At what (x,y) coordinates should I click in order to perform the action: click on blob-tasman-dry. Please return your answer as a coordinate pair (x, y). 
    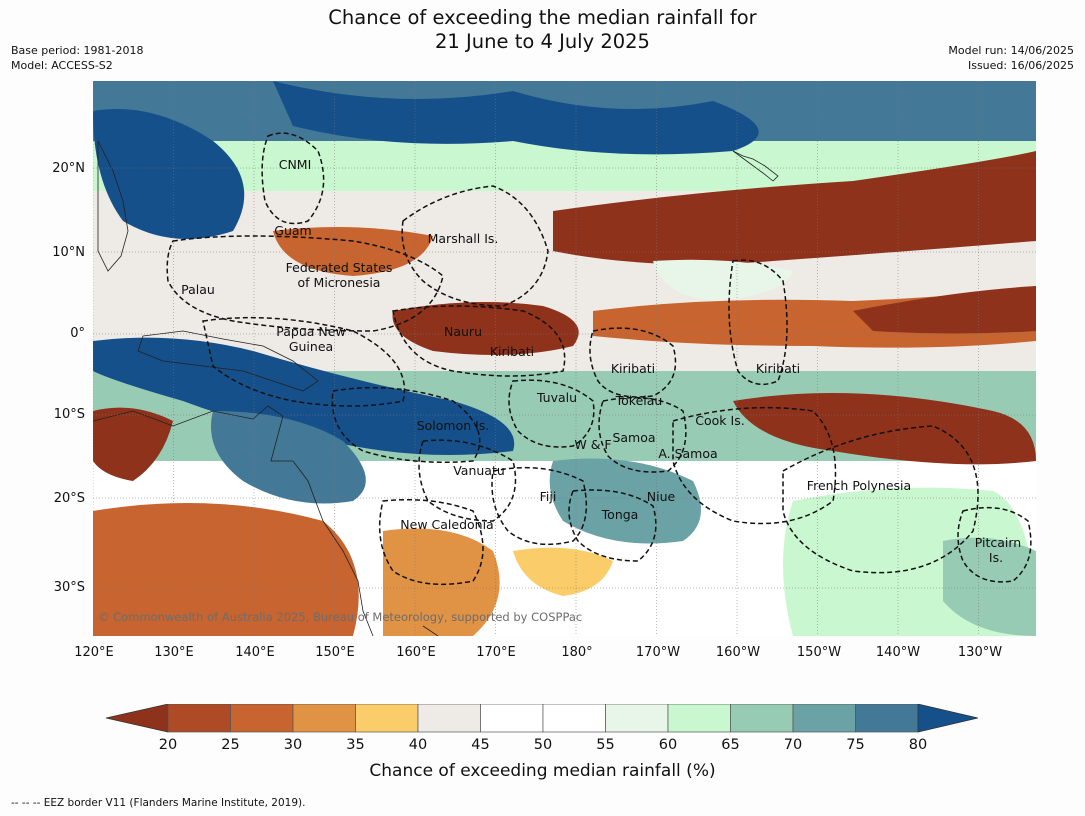
    Looking at the image, I should click on (441, 582).